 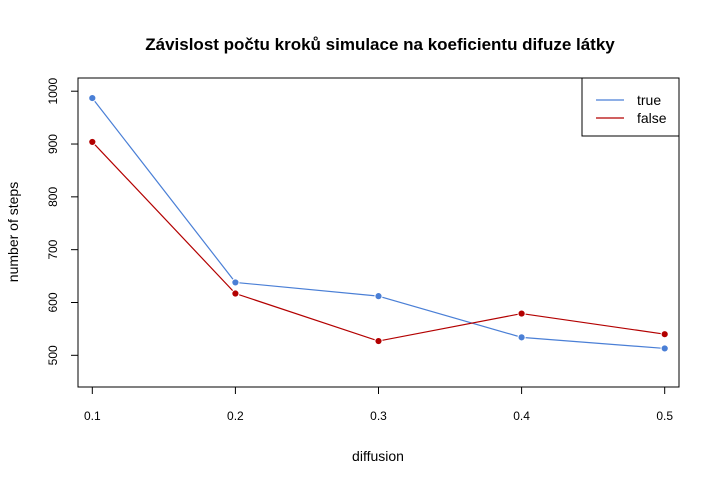 I want to click on x-tick-label: 0.1, so click(x=92, y=416).